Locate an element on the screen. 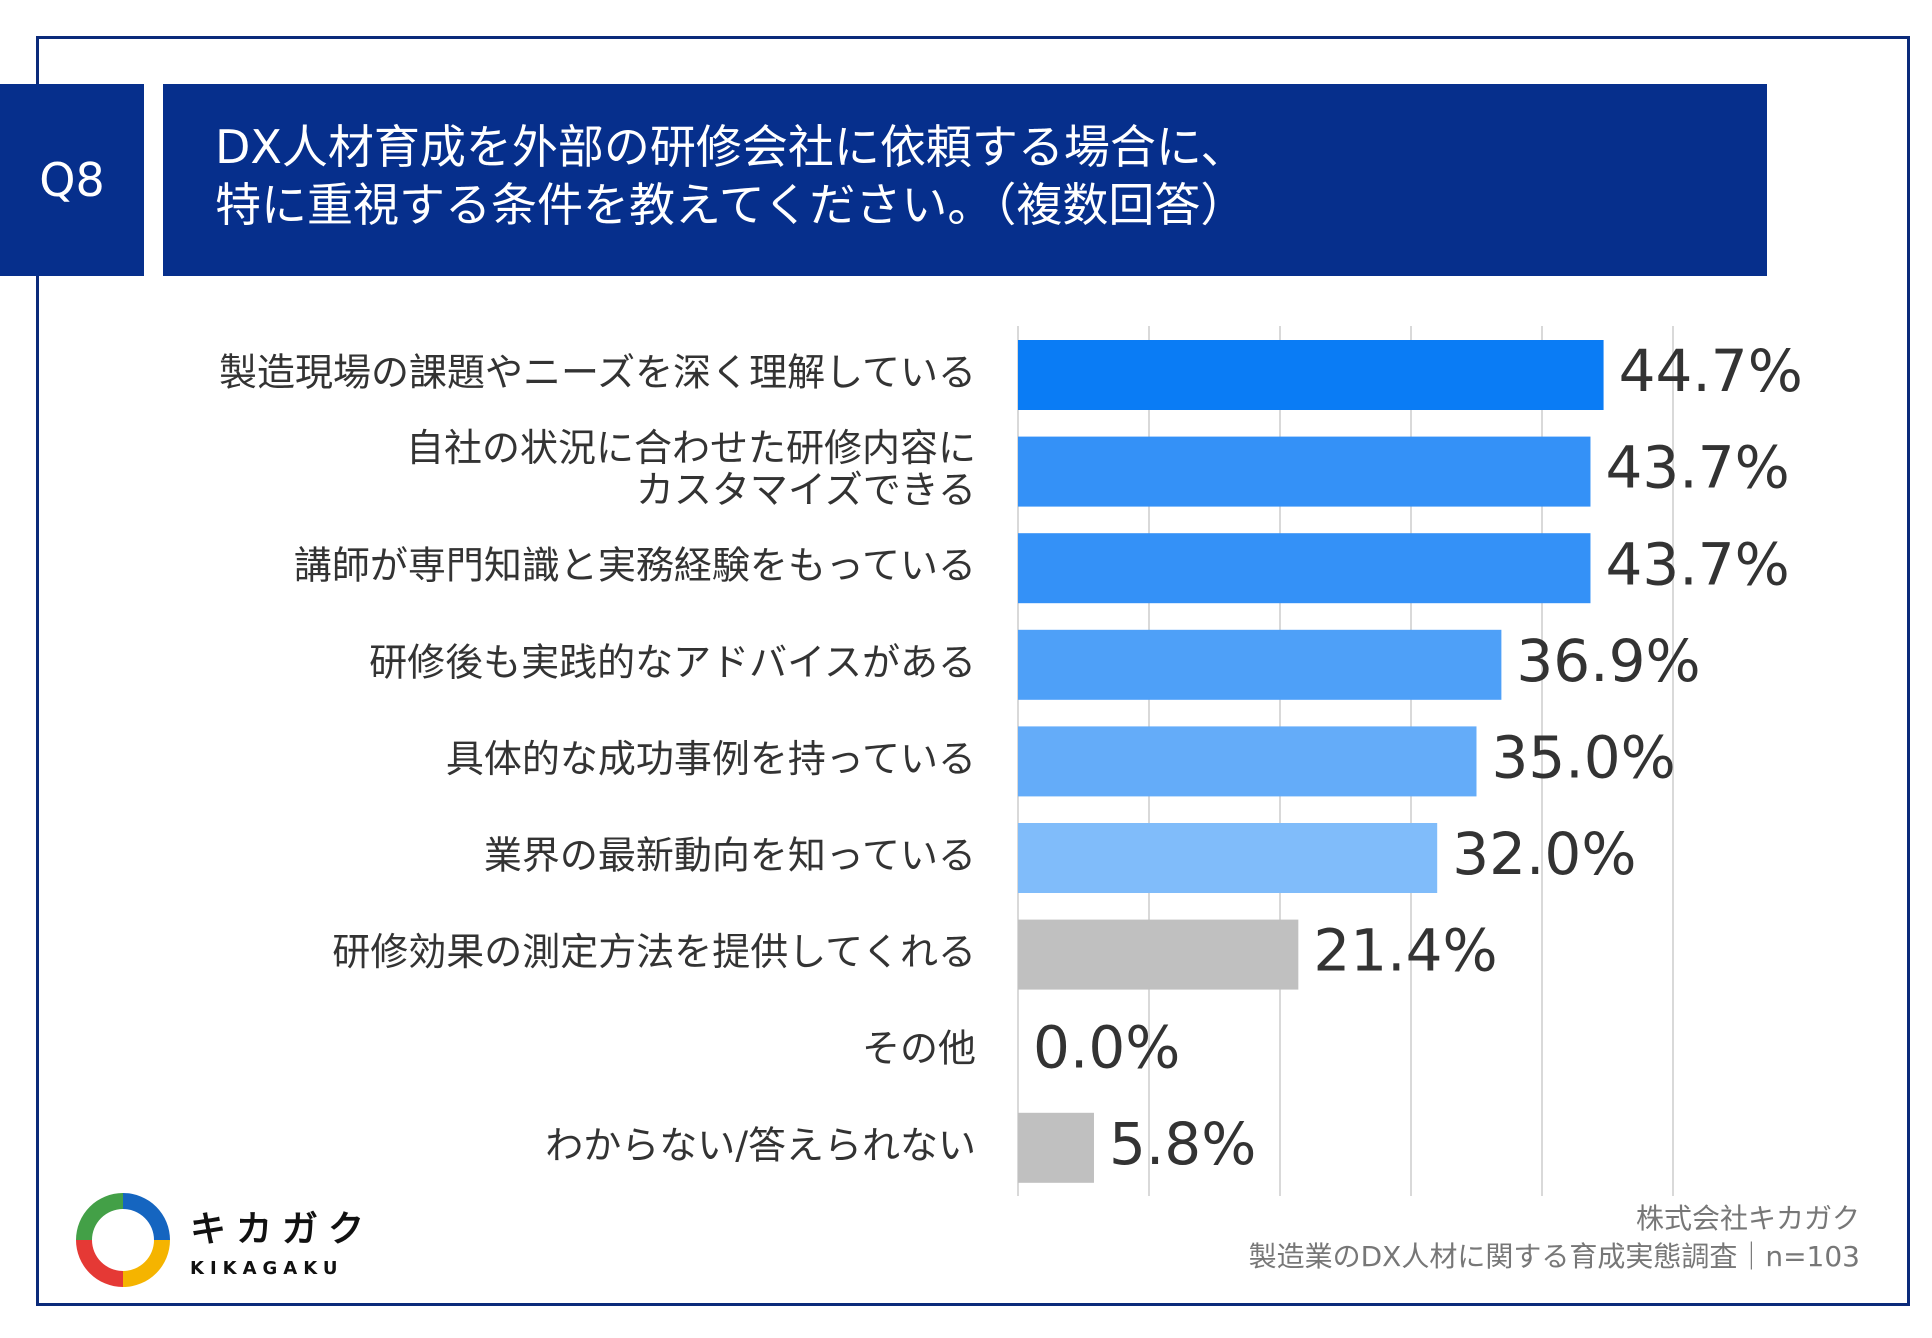  footer-survey: 製造業のDX人材に関する育成実態調査｜n=103 is located at coordinates (1554, 1256).